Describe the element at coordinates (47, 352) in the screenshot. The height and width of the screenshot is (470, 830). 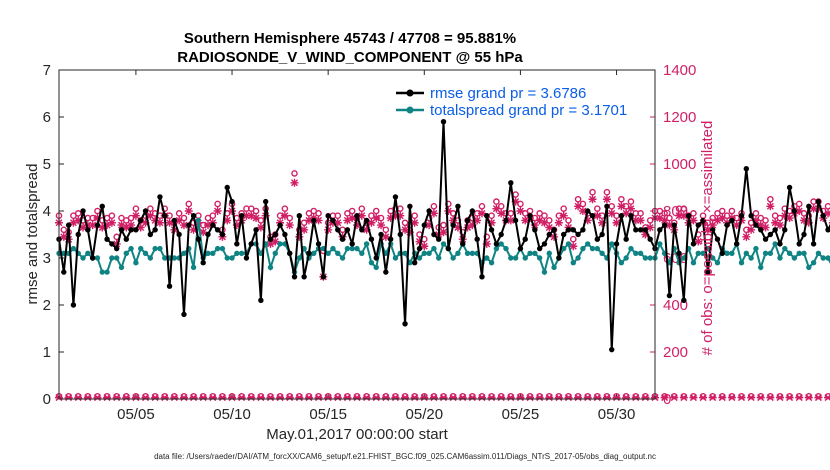
I see `y-tick-label: 1` at that location.